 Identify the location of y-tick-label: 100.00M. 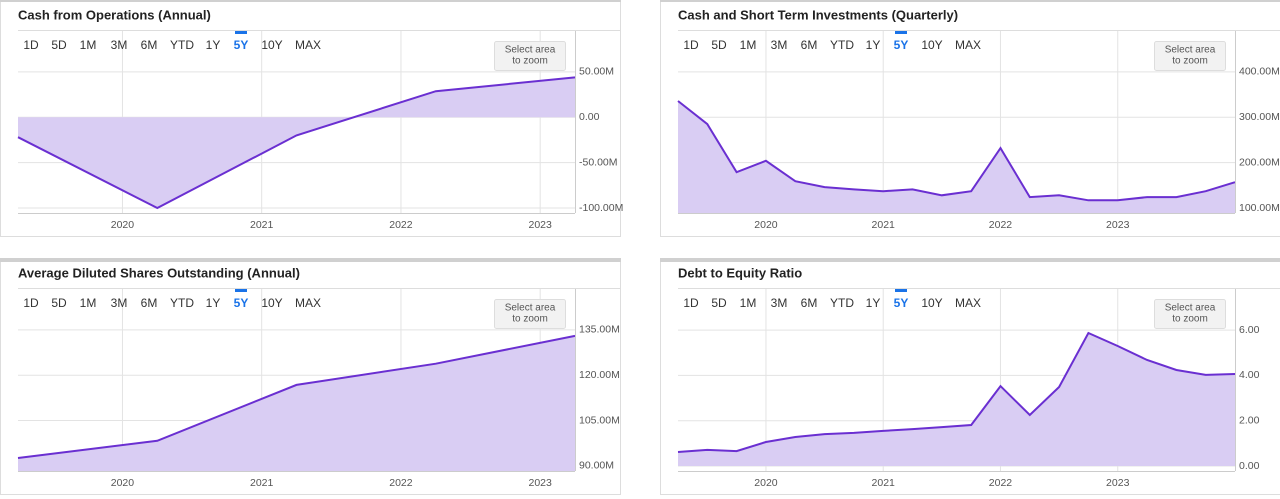
(1259, 208).